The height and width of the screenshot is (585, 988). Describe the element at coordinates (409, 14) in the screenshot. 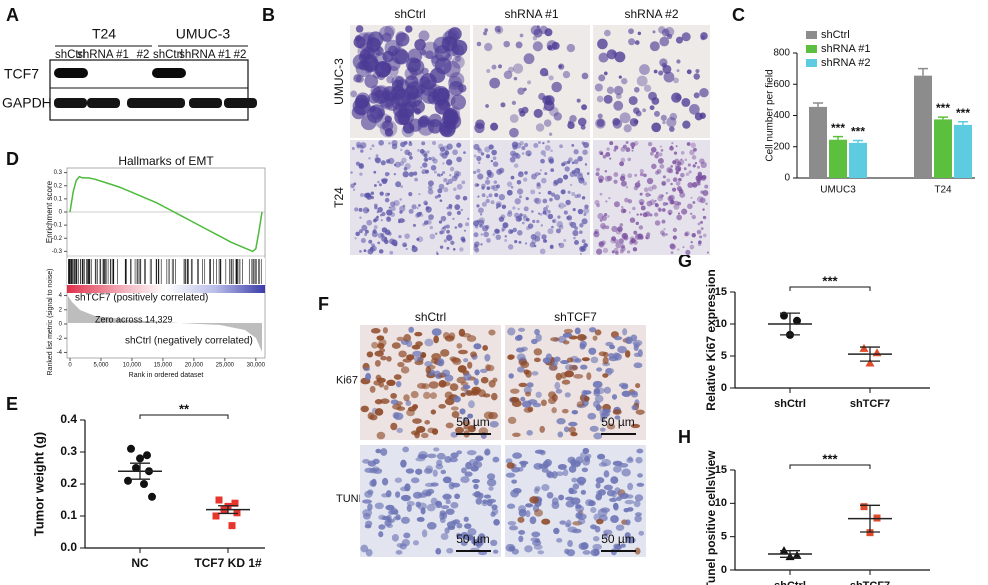

I see `column-header: shCtrl` at that location.